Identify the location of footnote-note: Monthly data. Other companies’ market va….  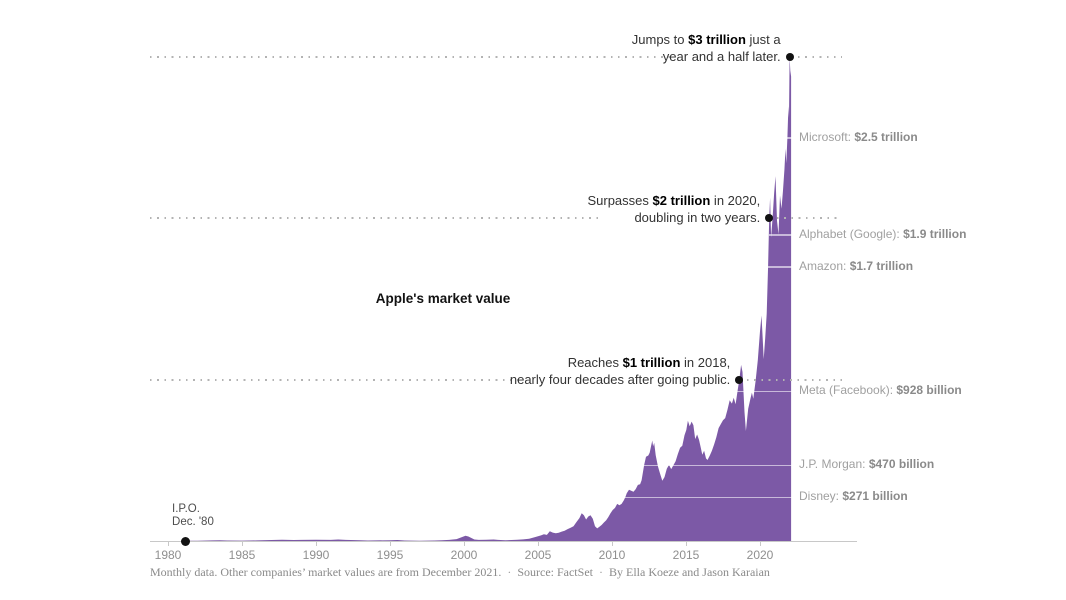
(326, 572).